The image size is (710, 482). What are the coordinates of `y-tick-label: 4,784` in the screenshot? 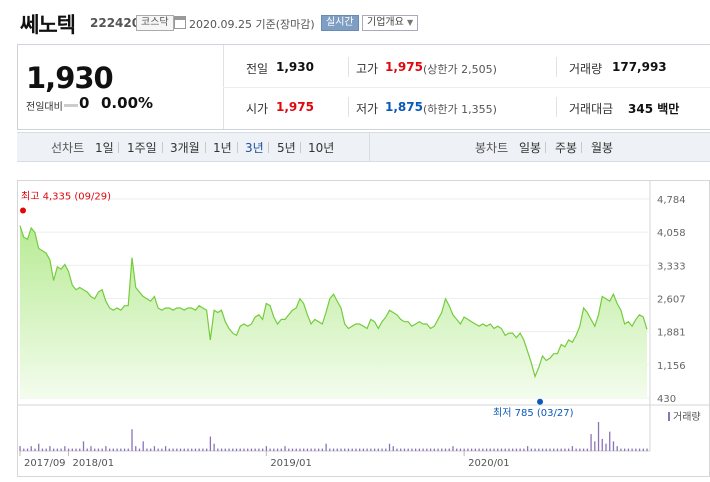 It's located at (671, 200).